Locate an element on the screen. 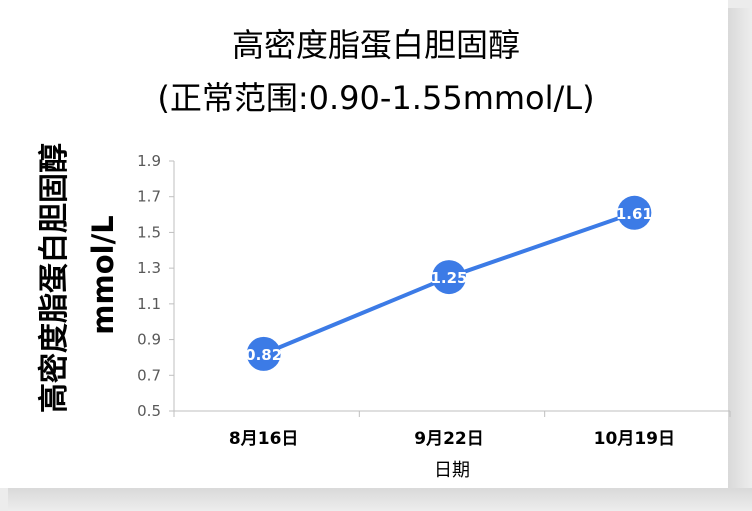 This screenshot has height=511, width=752. data-label: 1.61 is located at coordinates (634, 214).